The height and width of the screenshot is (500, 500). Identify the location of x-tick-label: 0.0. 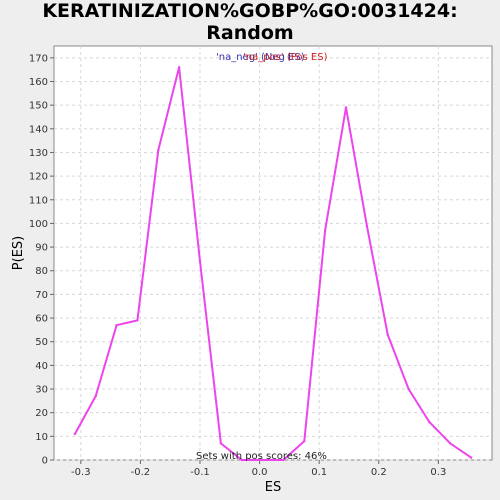
(260, 472).